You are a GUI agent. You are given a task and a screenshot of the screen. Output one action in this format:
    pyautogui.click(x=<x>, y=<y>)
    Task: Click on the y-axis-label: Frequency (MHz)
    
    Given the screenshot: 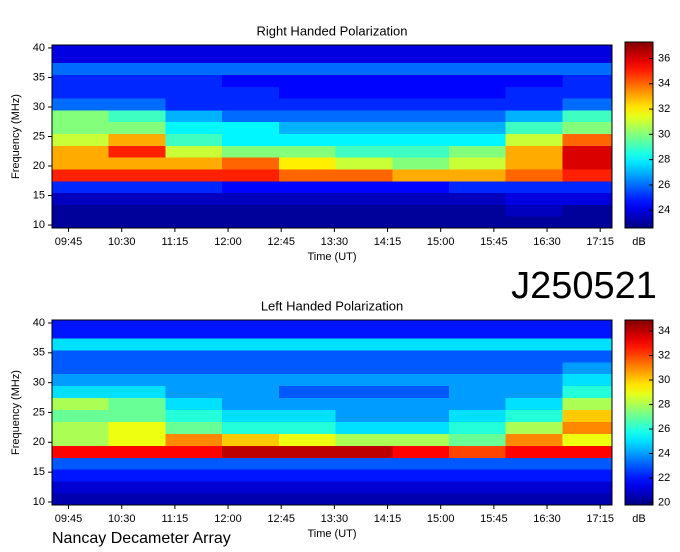 What is the action you would take?
    pyautogui.click(x=16, y=412)
    